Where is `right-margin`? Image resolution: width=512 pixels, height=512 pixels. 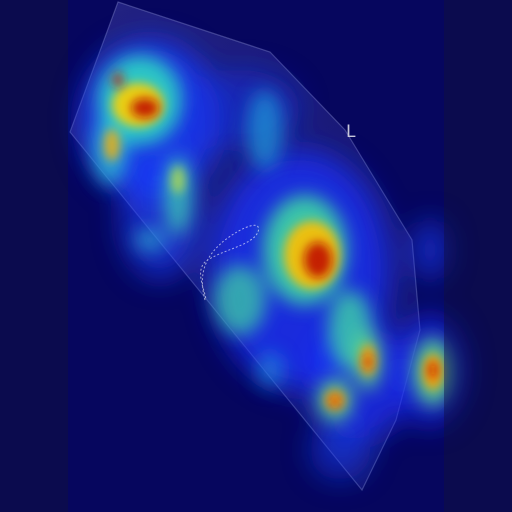
right-margin is located at coordinates (478, 256).